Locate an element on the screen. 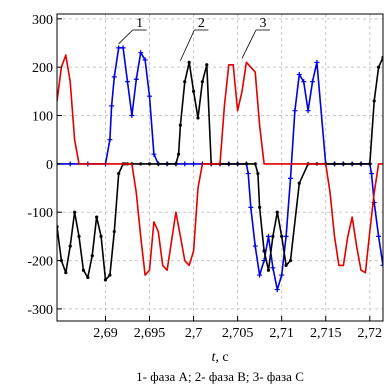  y-tick-label: 200 is located at coordinates (42, 68).